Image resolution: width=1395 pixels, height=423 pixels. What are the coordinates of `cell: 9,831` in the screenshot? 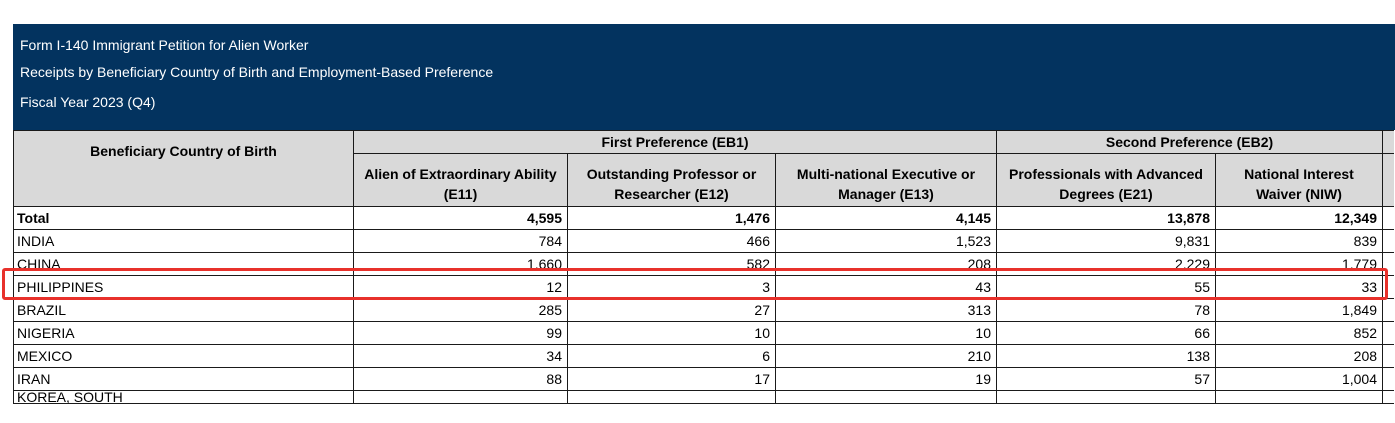 It's located at (1106, 241).